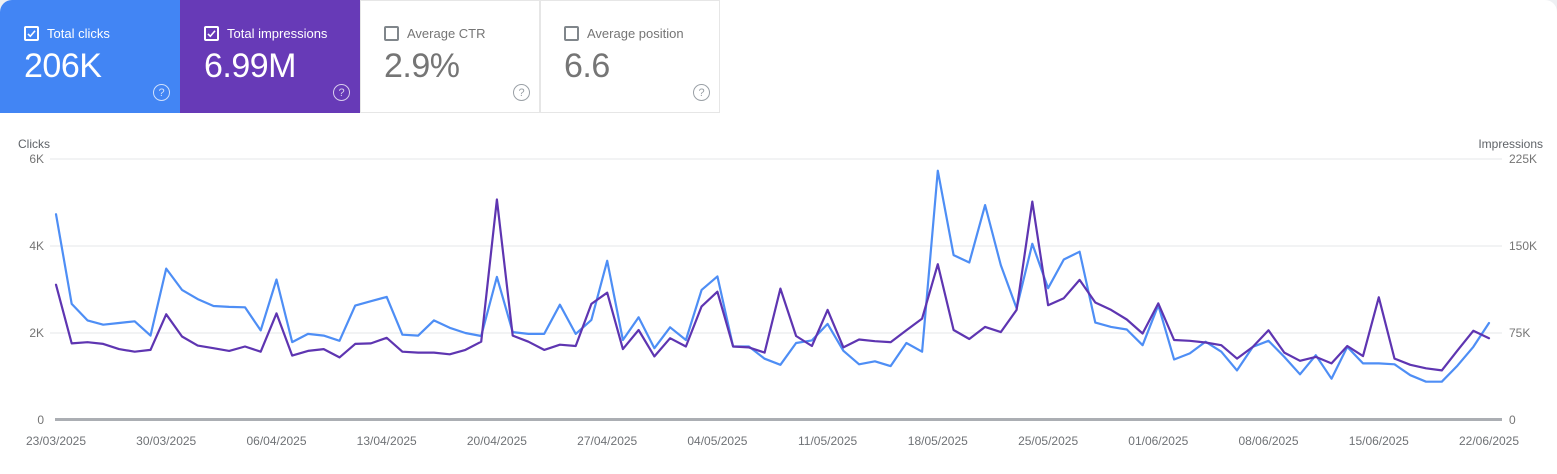  I want to click on total-impressions-checkbox, so click(211, 33).